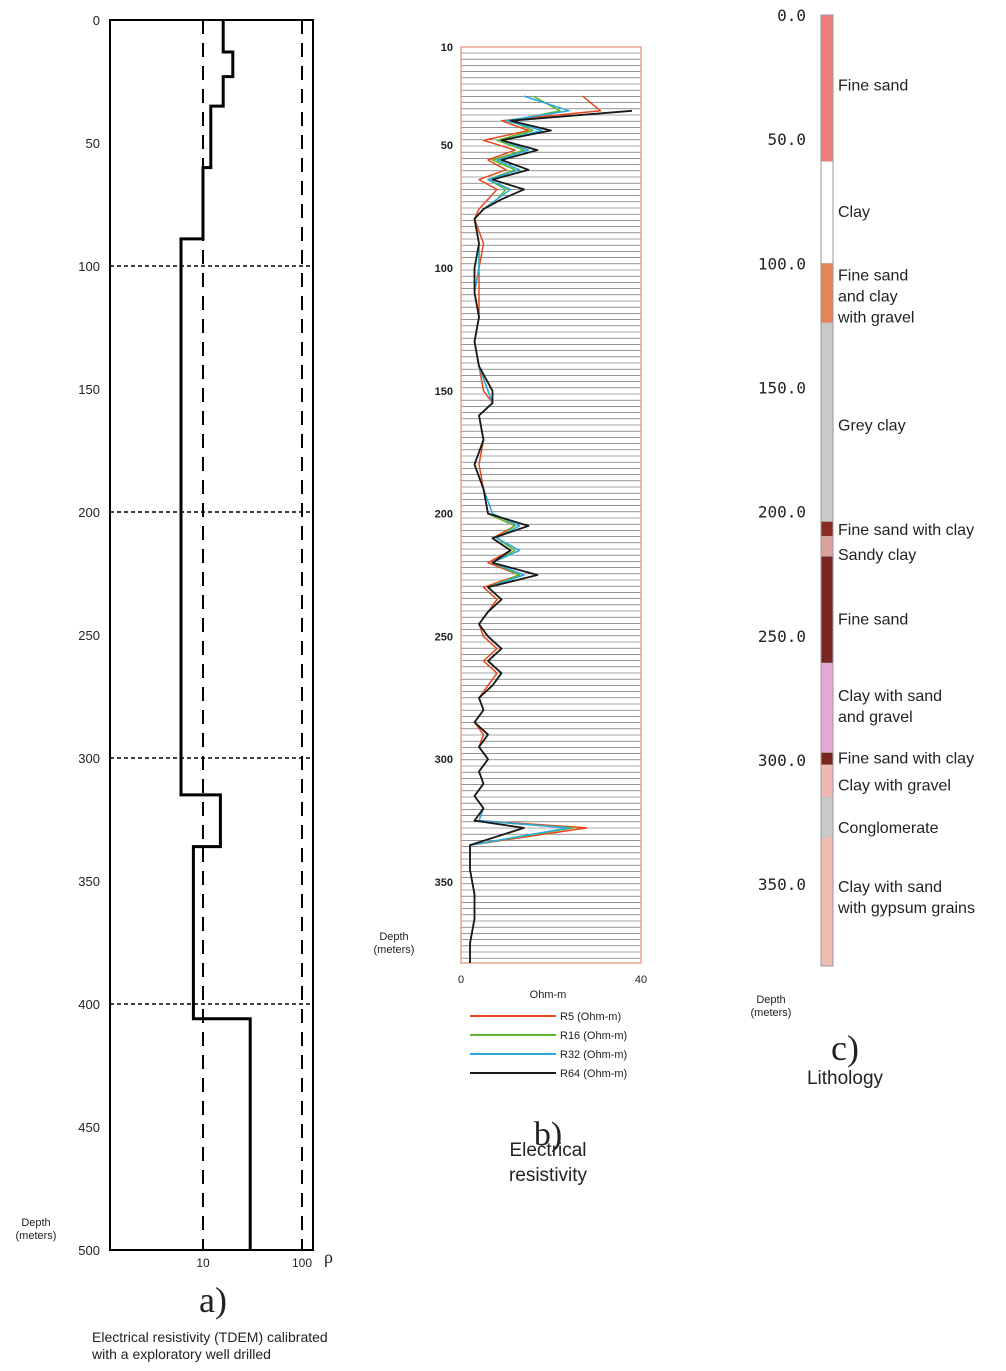  Describe the element at coordinates (906, 908) in the screenshot. I see `text-line: with gypsum grains` at that location.